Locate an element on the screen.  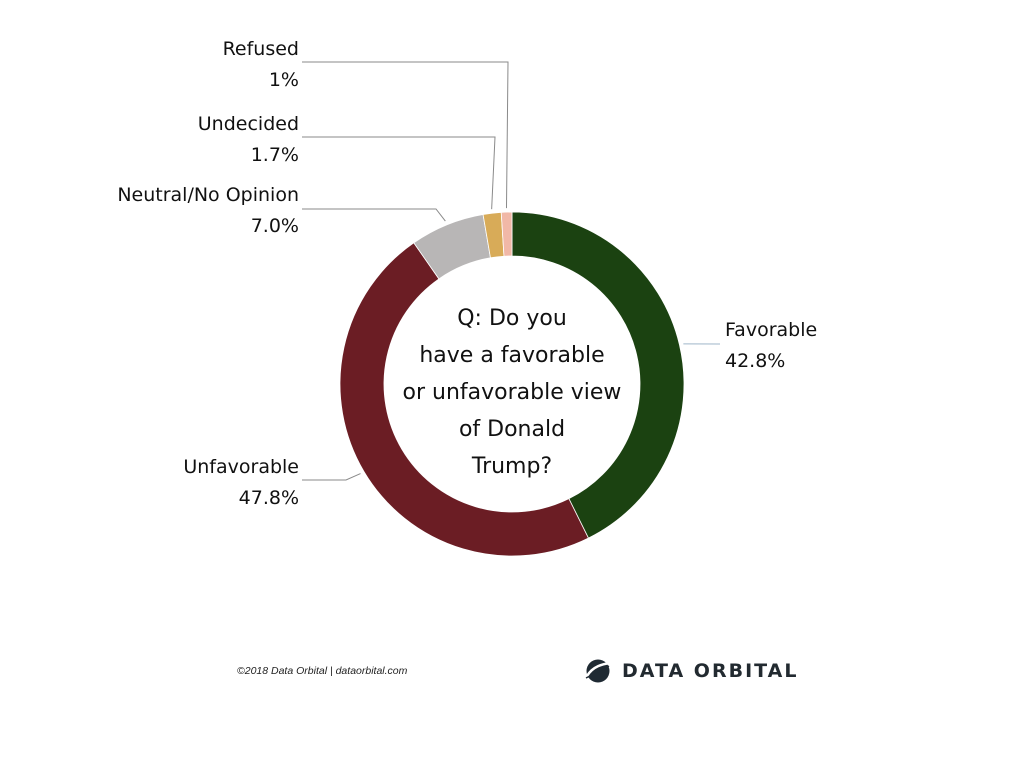
value-undecided: 1.7% is located at coordinates (275, 155).